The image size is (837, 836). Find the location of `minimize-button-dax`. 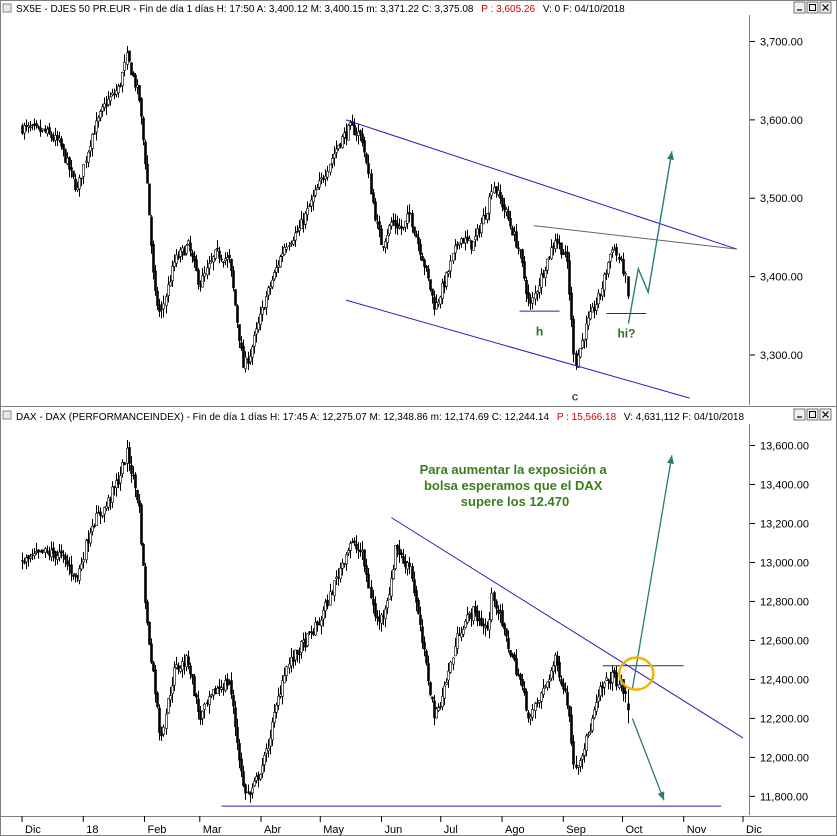

minimize-button-dax is located at coordinates (799, 414).